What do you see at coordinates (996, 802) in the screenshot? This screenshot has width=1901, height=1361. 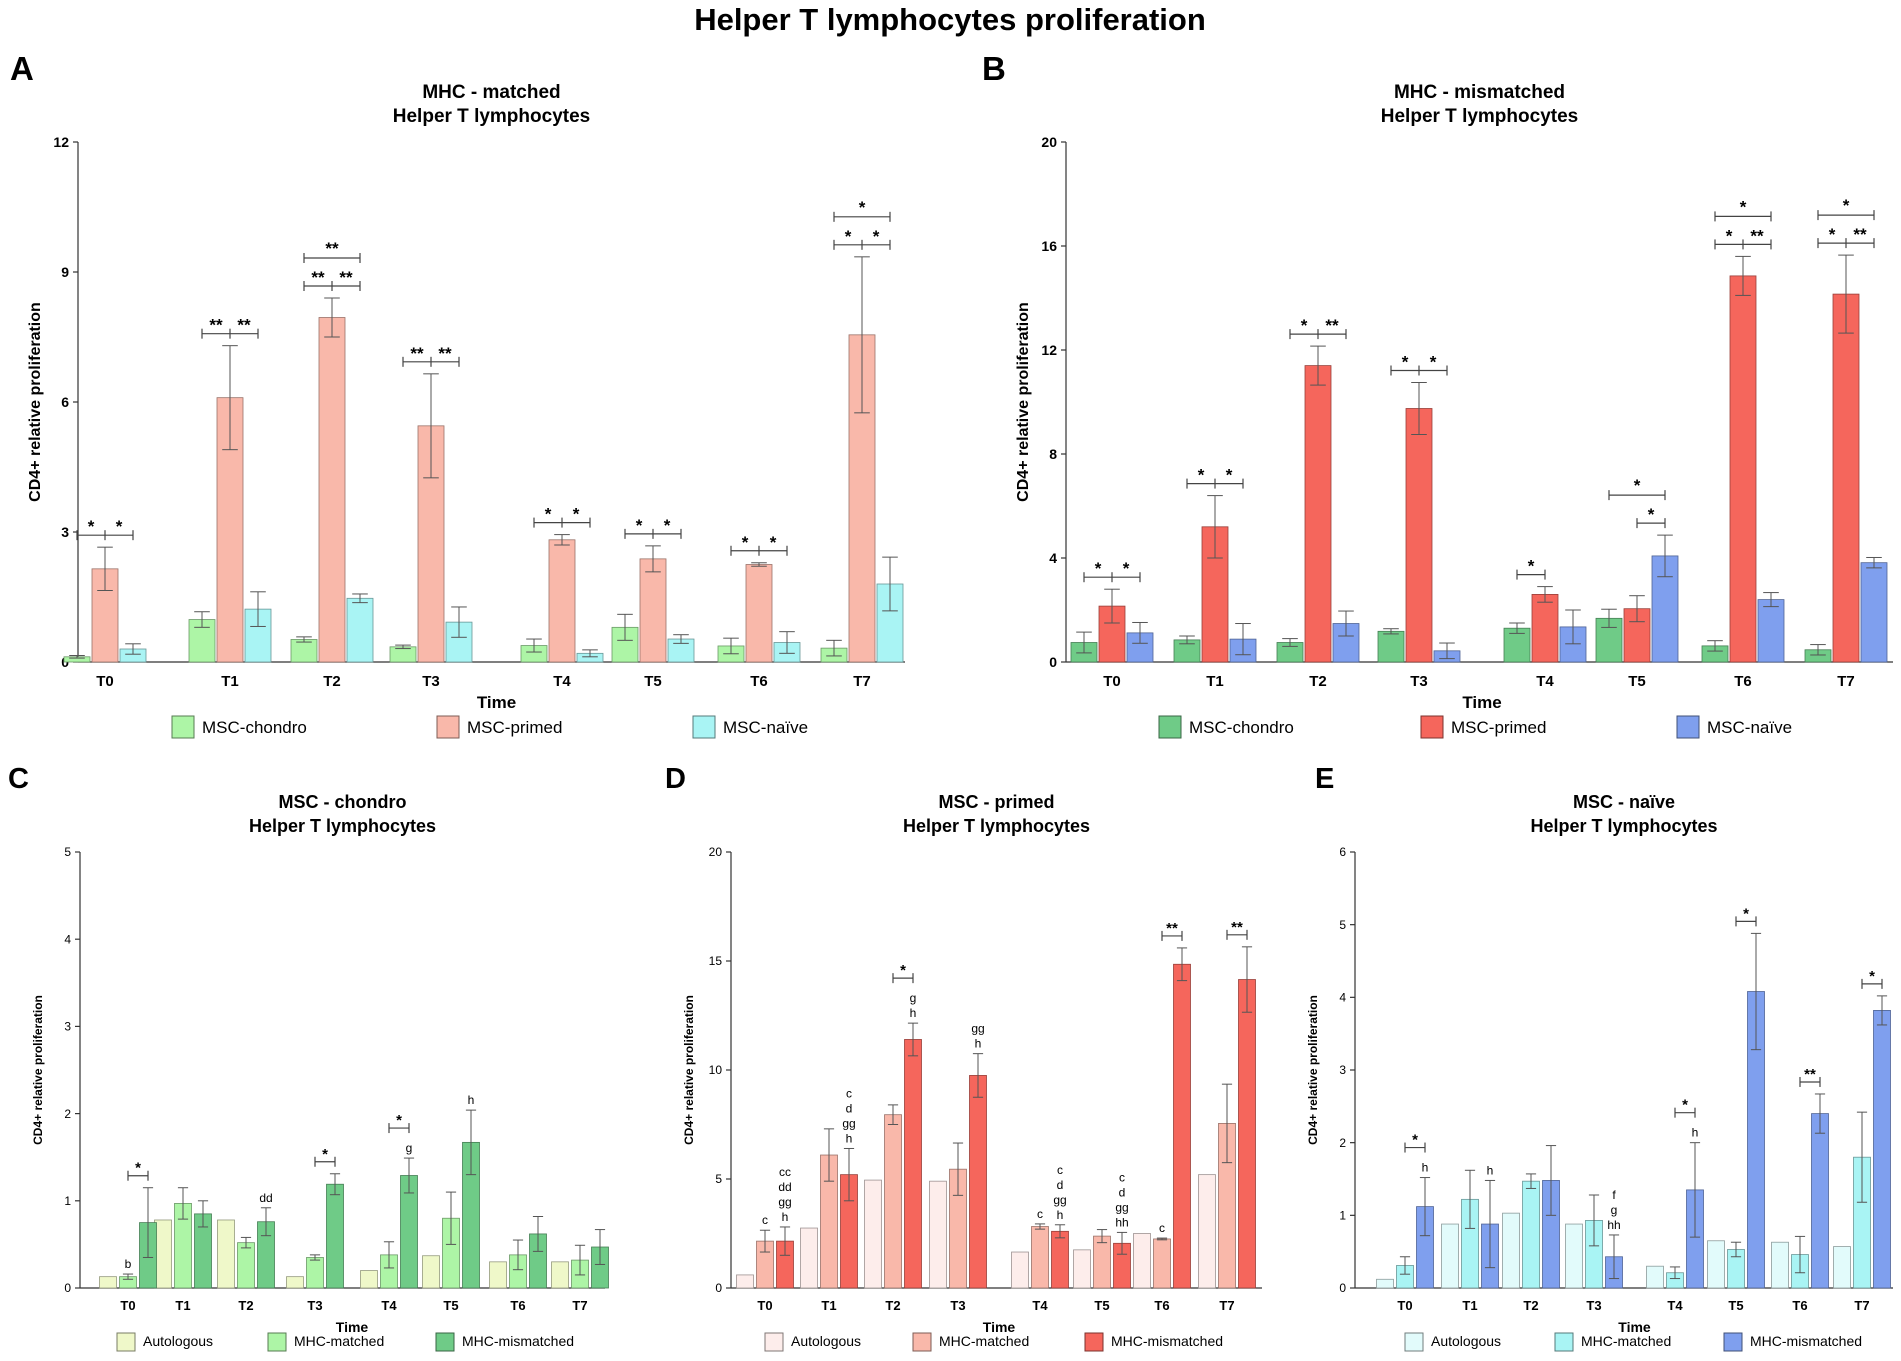 I see `chart-title: MSC - primed` at bounding box center [996, 802].